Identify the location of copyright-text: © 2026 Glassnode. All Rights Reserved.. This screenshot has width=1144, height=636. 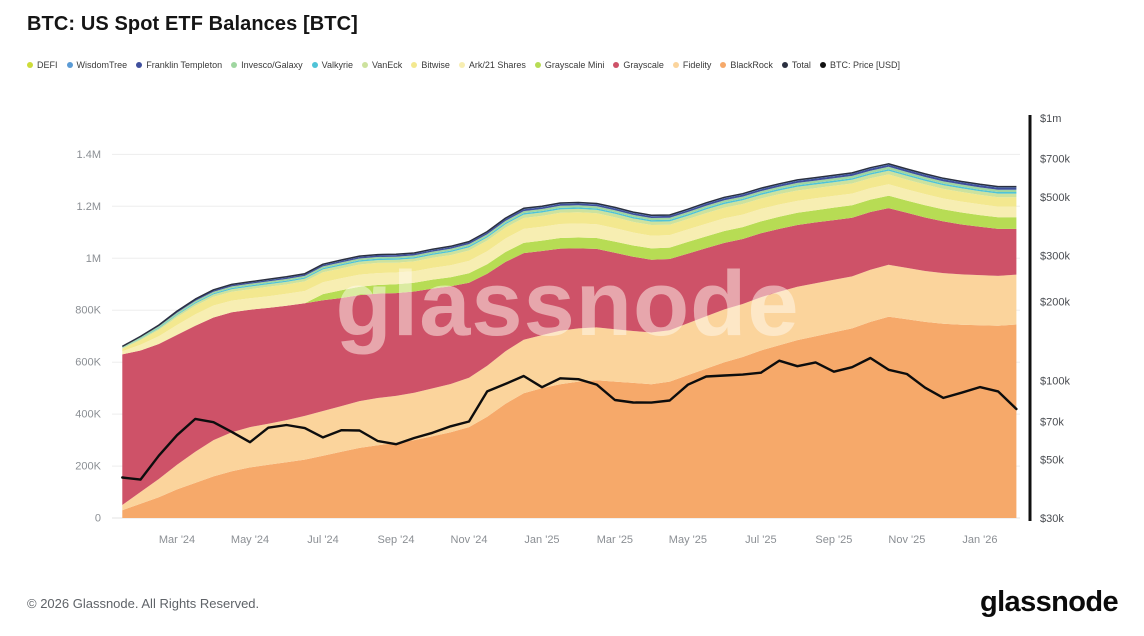
(143, 603).